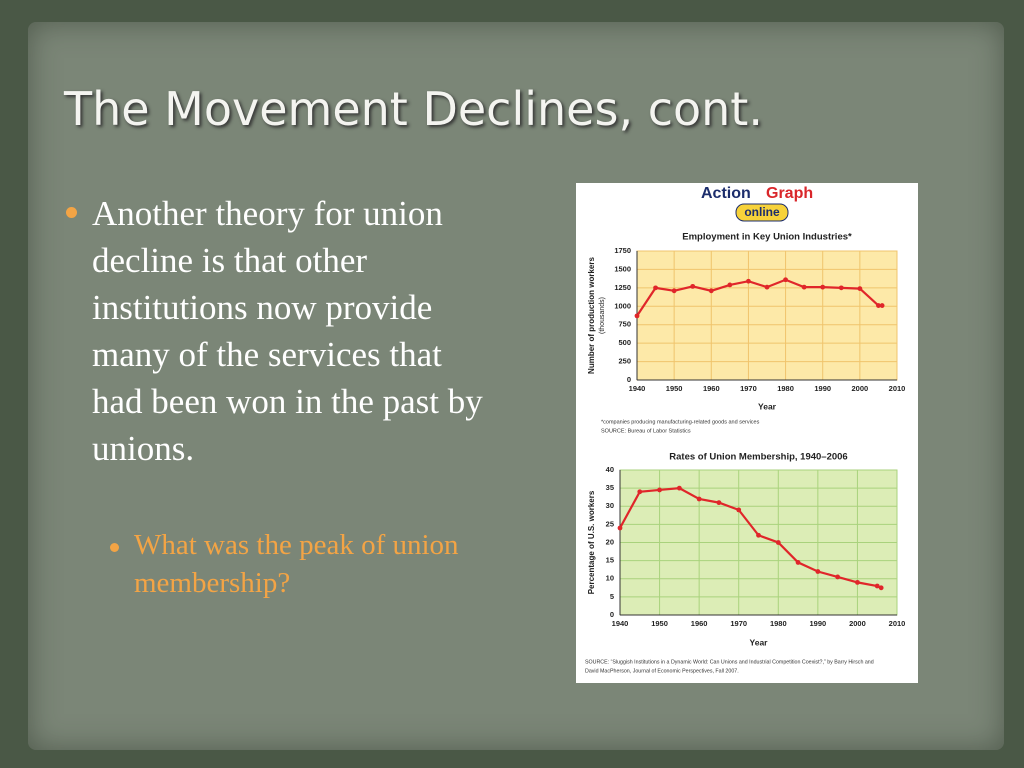 This screenshot has height=768, width=1024. What do you see at coordinates (789, 193) in the screenshot?
I see `logo-word: Graph` at bounding box center [789, 193].